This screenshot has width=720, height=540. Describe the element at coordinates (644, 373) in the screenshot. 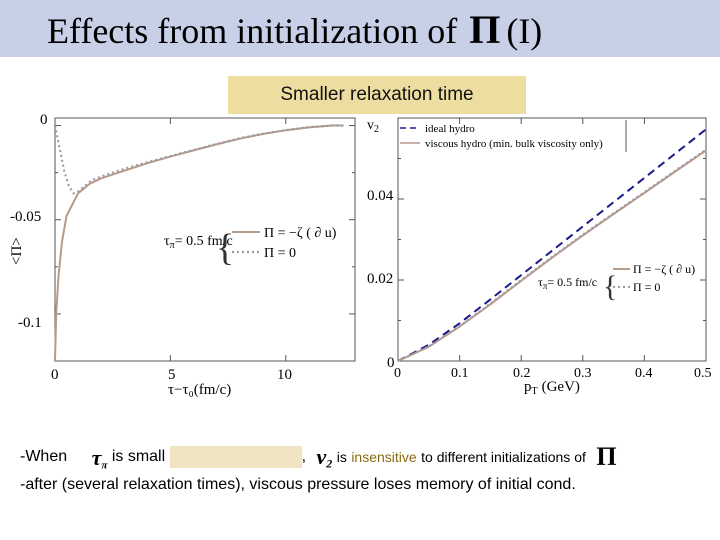

I see `right-xtick-4: 0.4` at that location.